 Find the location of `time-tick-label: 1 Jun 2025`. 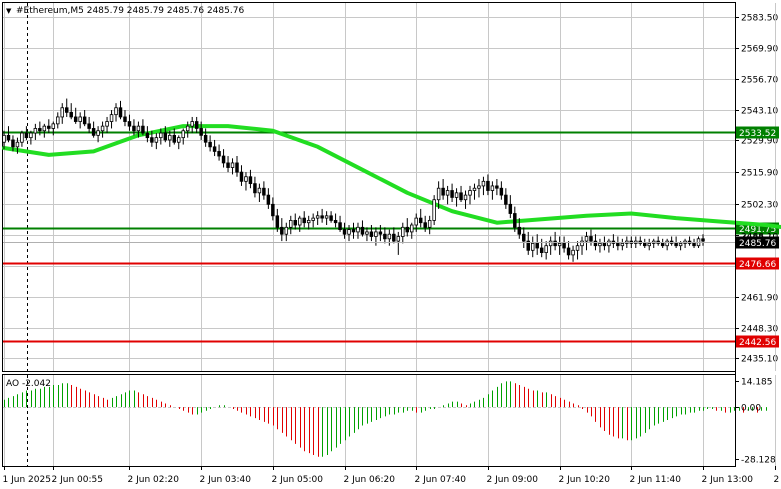

time-tick-label: 1 Jun 2025 is located at coordinates (27, 480).